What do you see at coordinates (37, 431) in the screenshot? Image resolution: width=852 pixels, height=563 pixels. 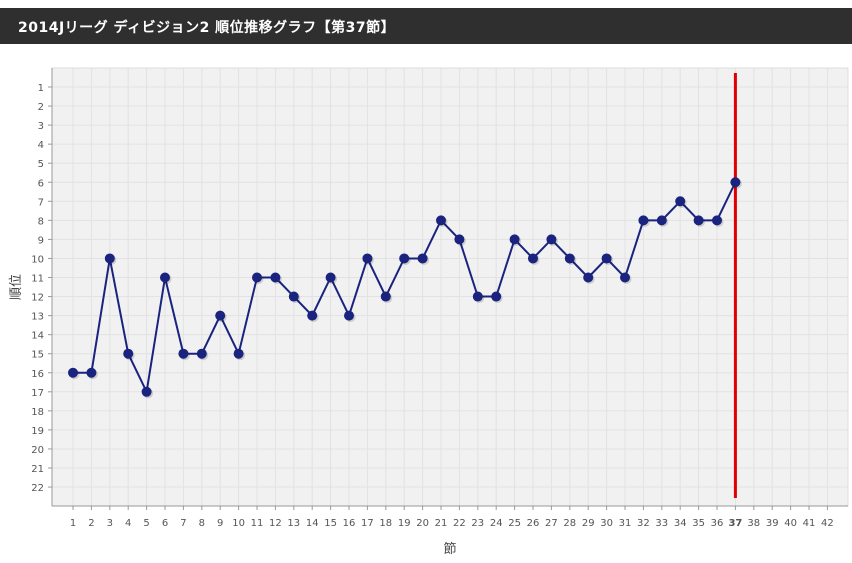 I see `y-tick-label: 19` at bounding box center [37, 431].